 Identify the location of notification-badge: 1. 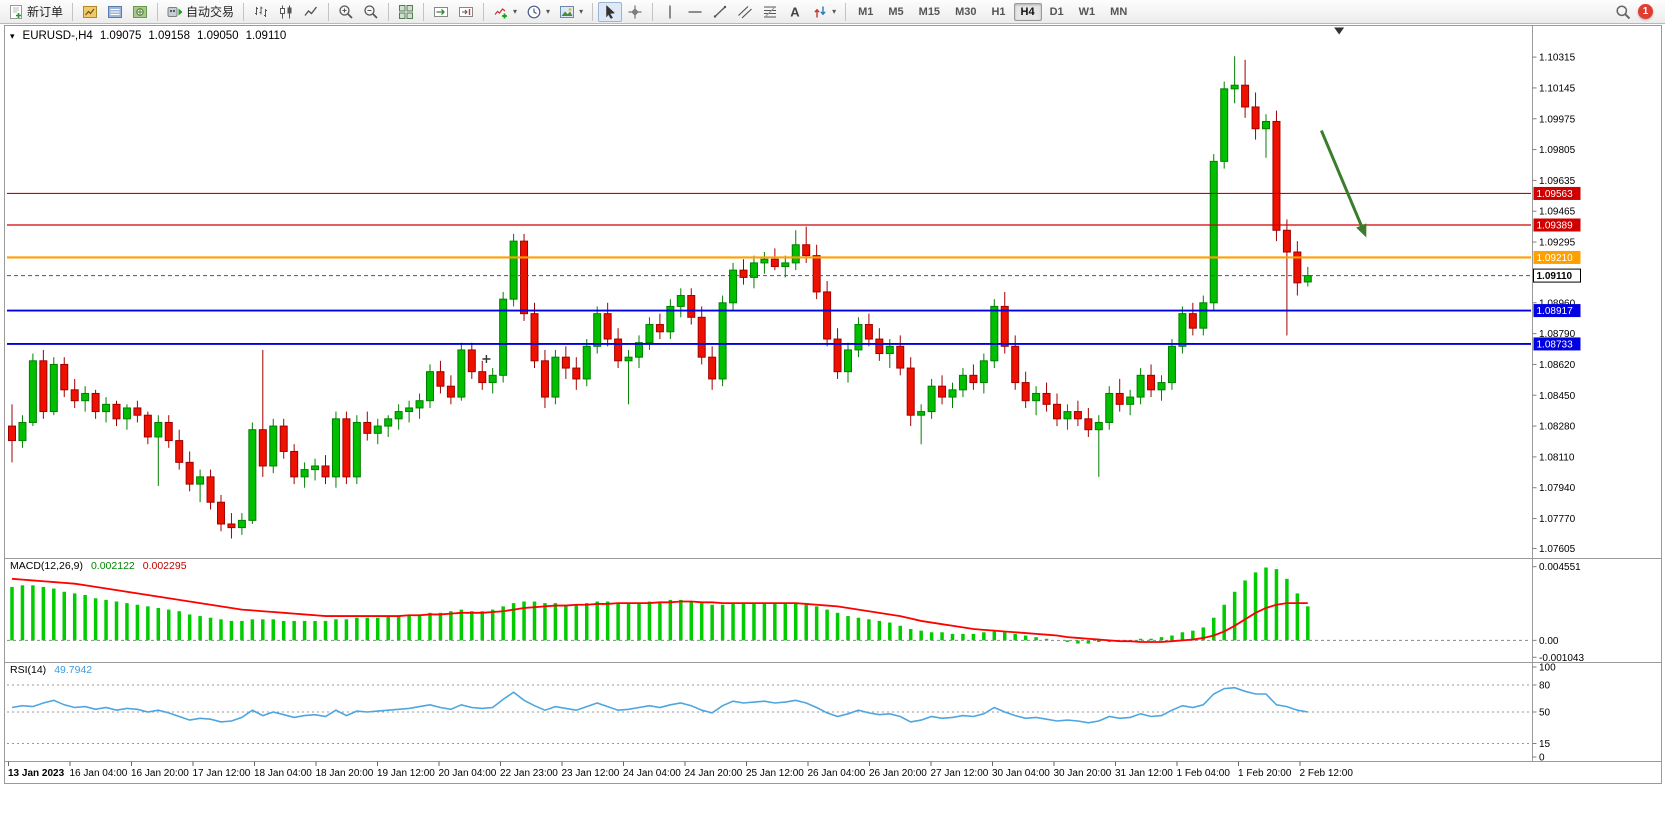
(1645, 11).